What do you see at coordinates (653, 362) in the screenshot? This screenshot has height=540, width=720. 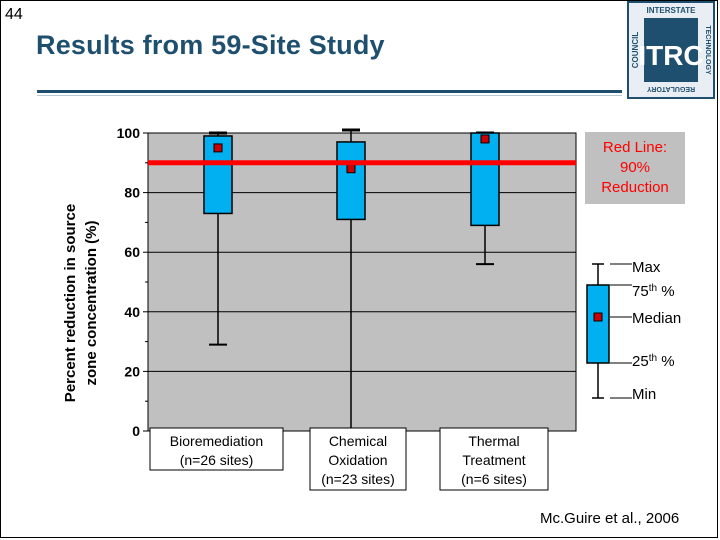 I see `legend-q1-label: 25th %` at bounding box center [653, 362].